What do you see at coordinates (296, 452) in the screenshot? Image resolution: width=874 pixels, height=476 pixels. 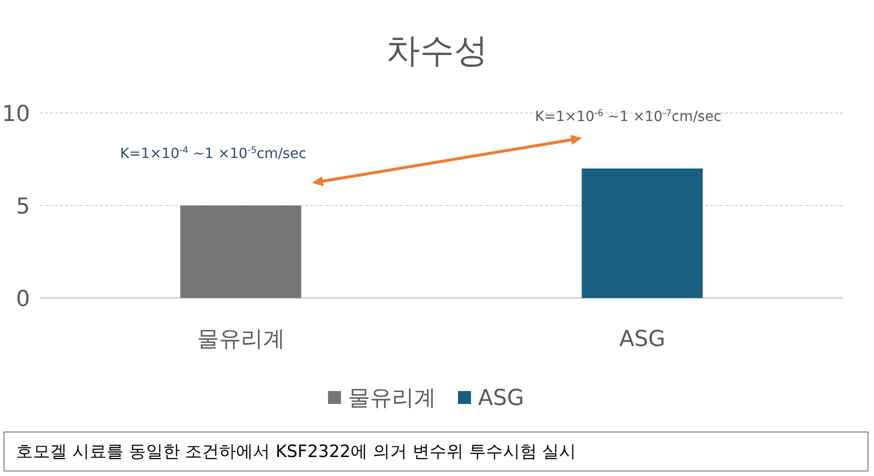 I see `text: 호모겔 시료를 동일한 조건하에서 KSF2322에 의거 변수위 투수시험 실시` at bounding box center [296, 452].